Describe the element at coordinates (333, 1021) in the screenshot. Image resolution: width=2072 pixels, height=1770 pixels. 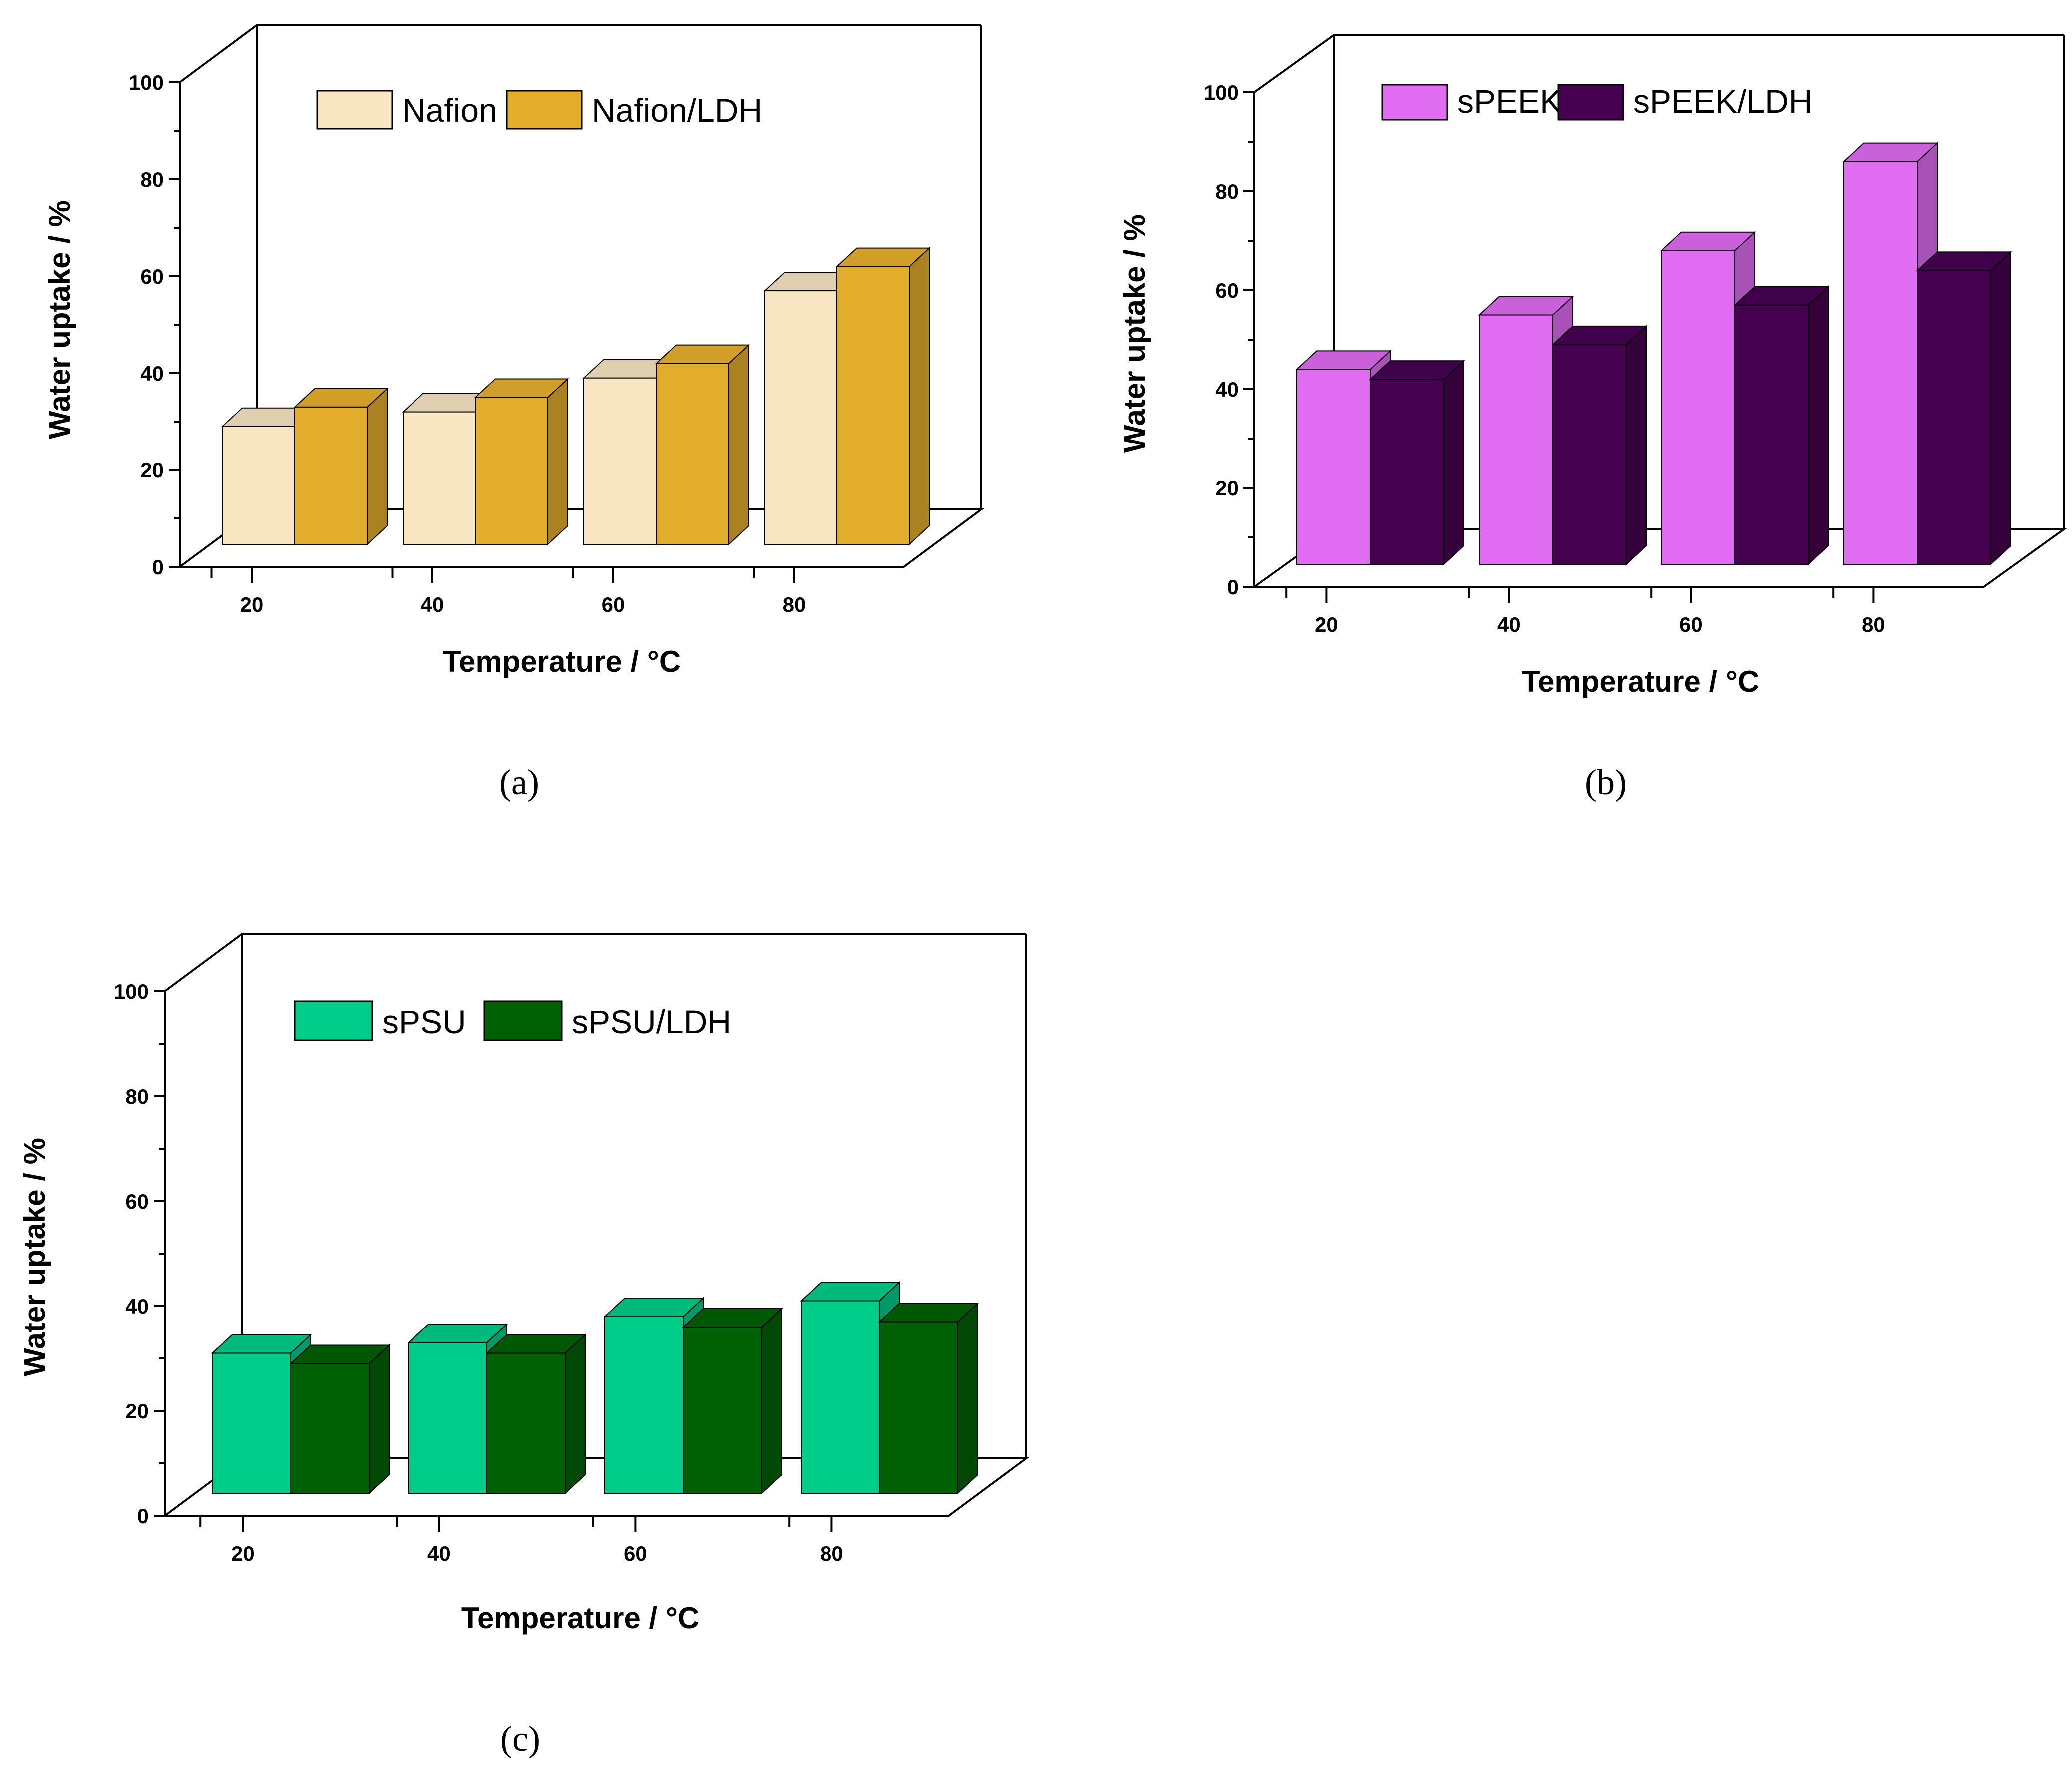
I see `legend-swatch-spsu` at that location.